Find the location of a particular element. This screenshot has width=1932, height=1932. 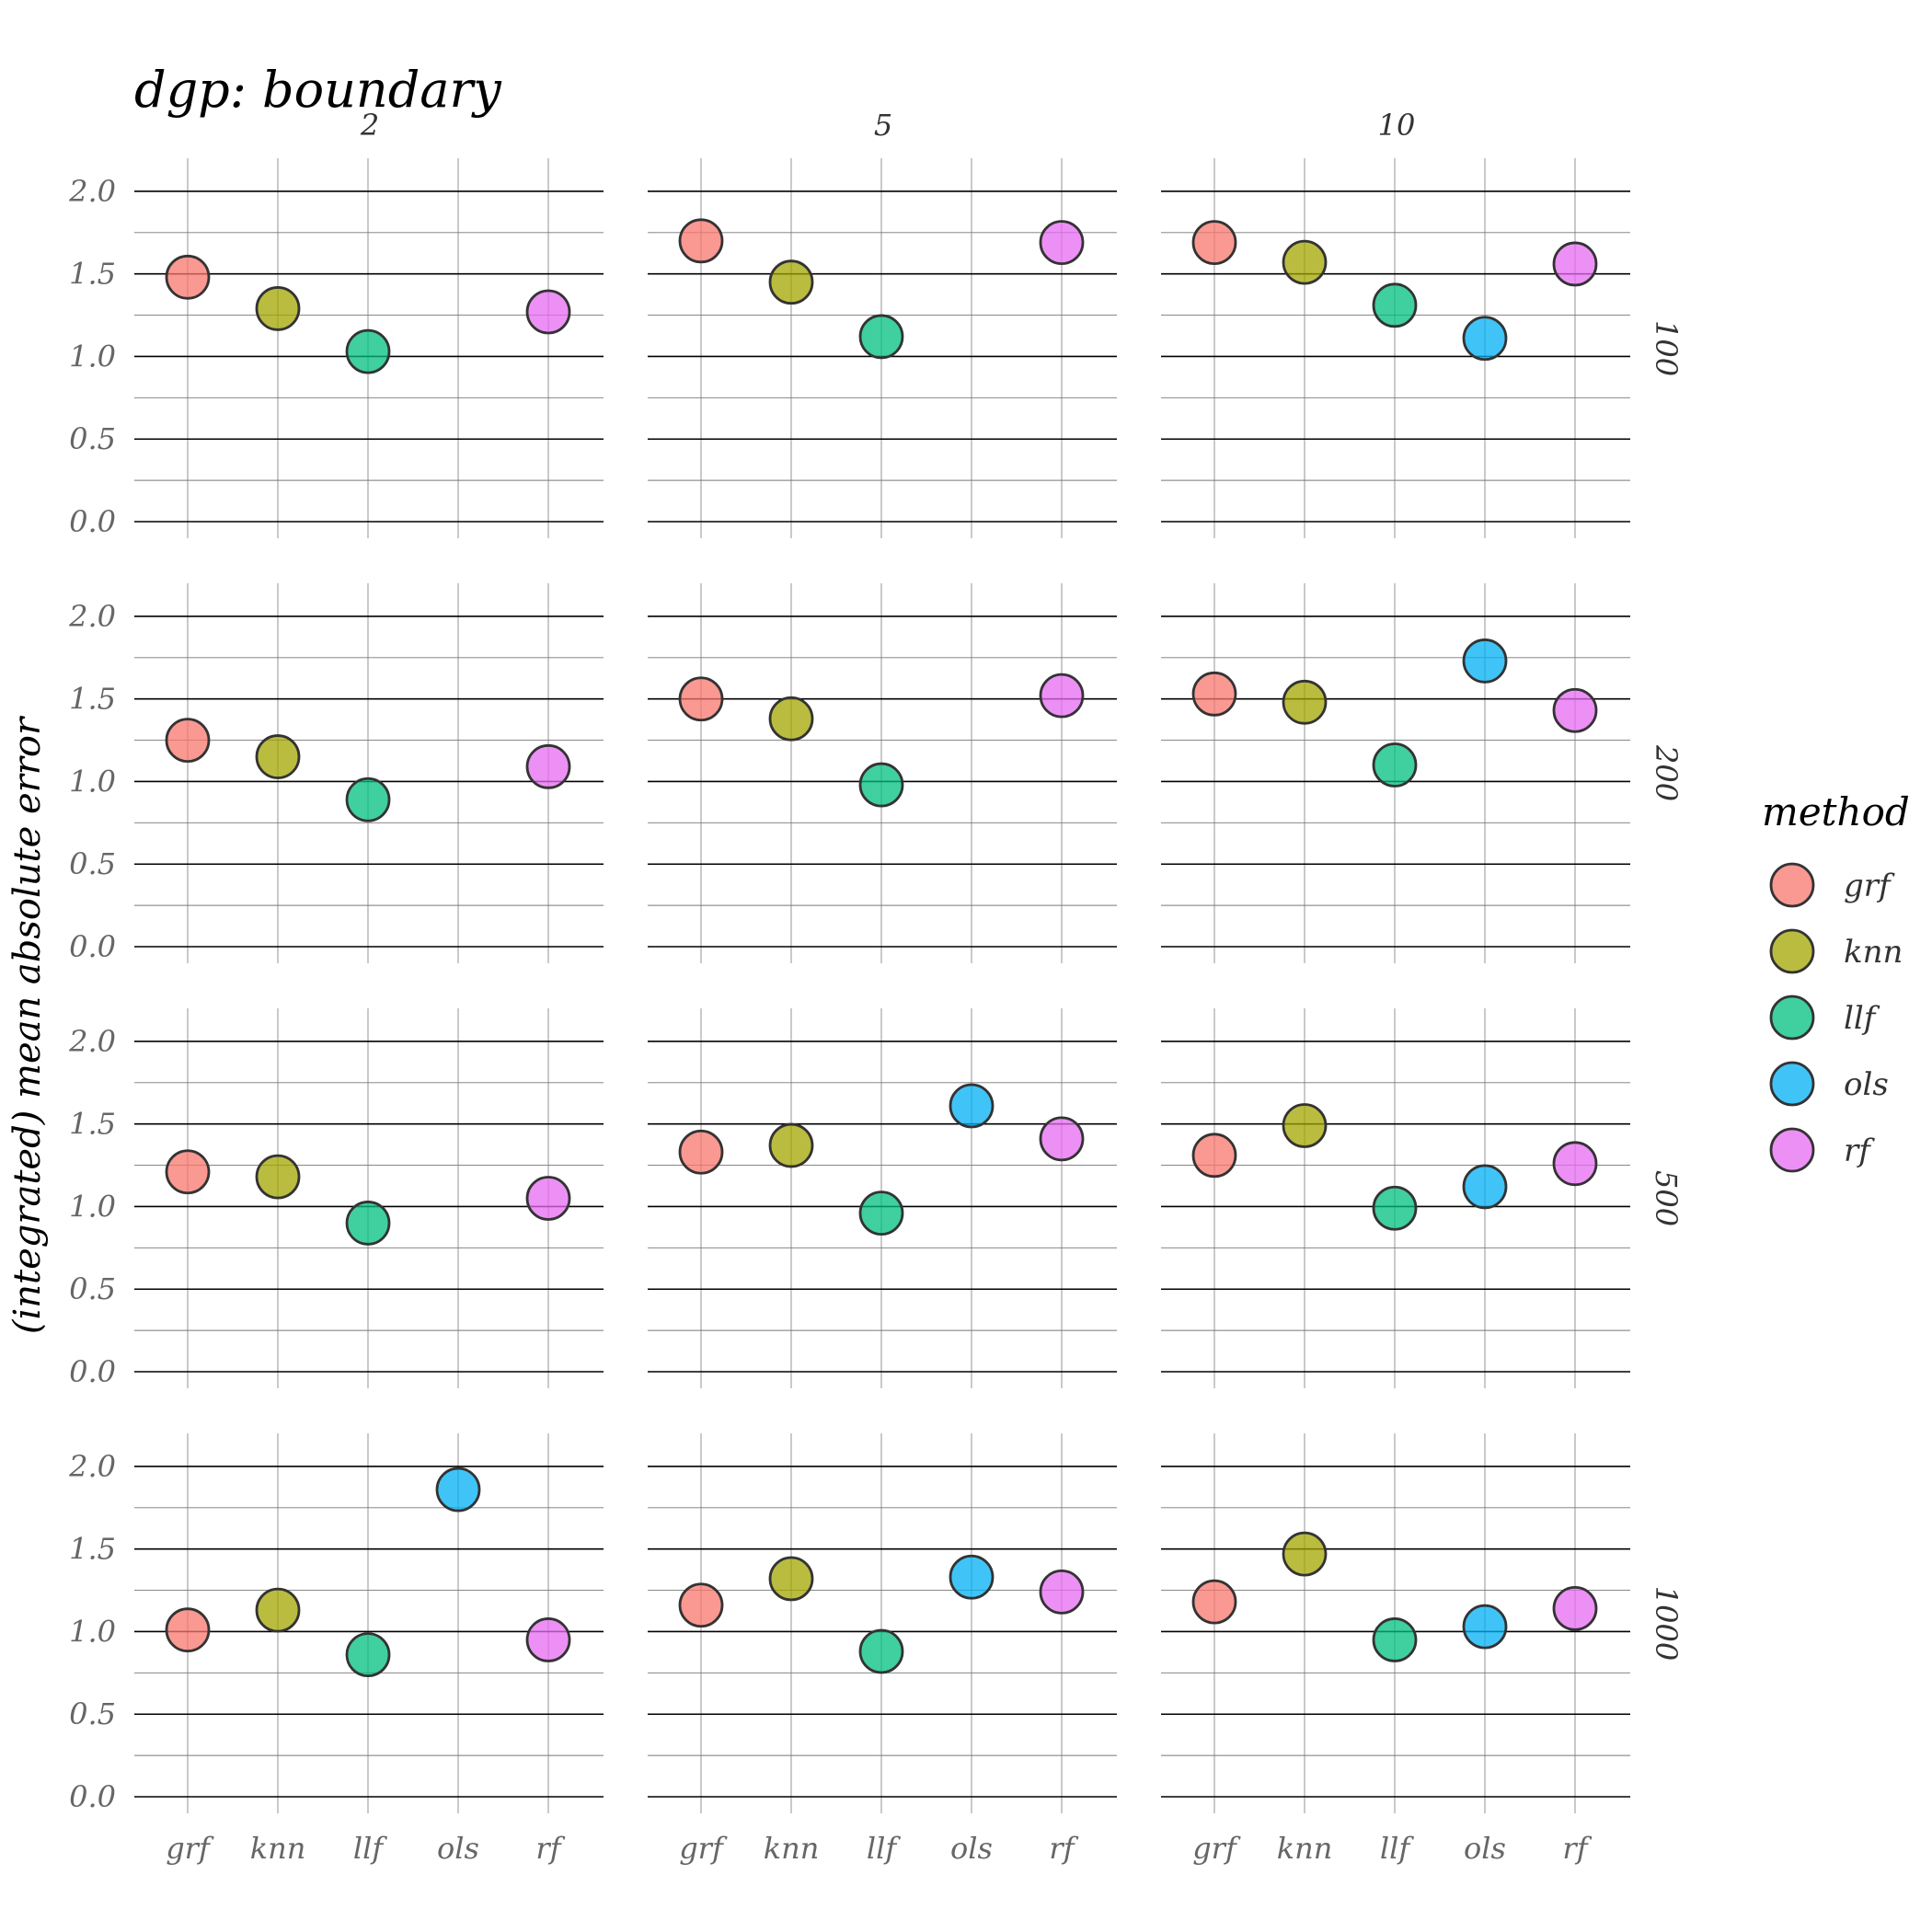

legend: method grf knn llf ols rf is located at coordinates (1836, 981).